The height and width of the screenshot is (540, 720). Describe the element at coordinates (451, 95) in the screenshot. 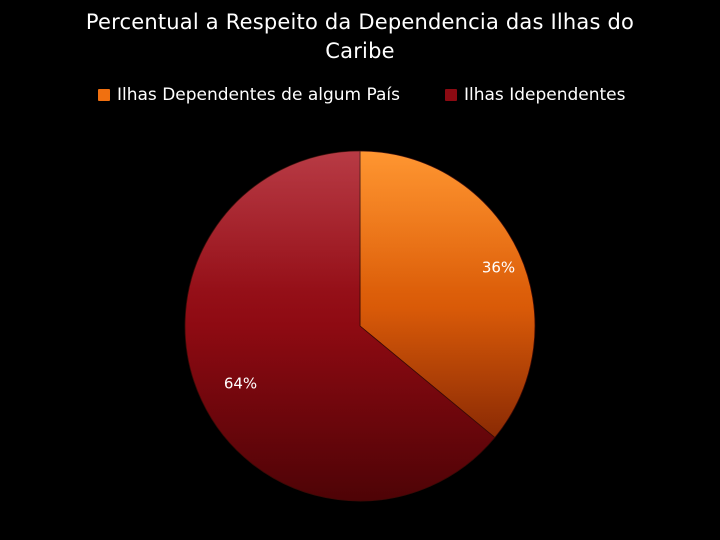

I see `legend-swatch-independentes` at that location.